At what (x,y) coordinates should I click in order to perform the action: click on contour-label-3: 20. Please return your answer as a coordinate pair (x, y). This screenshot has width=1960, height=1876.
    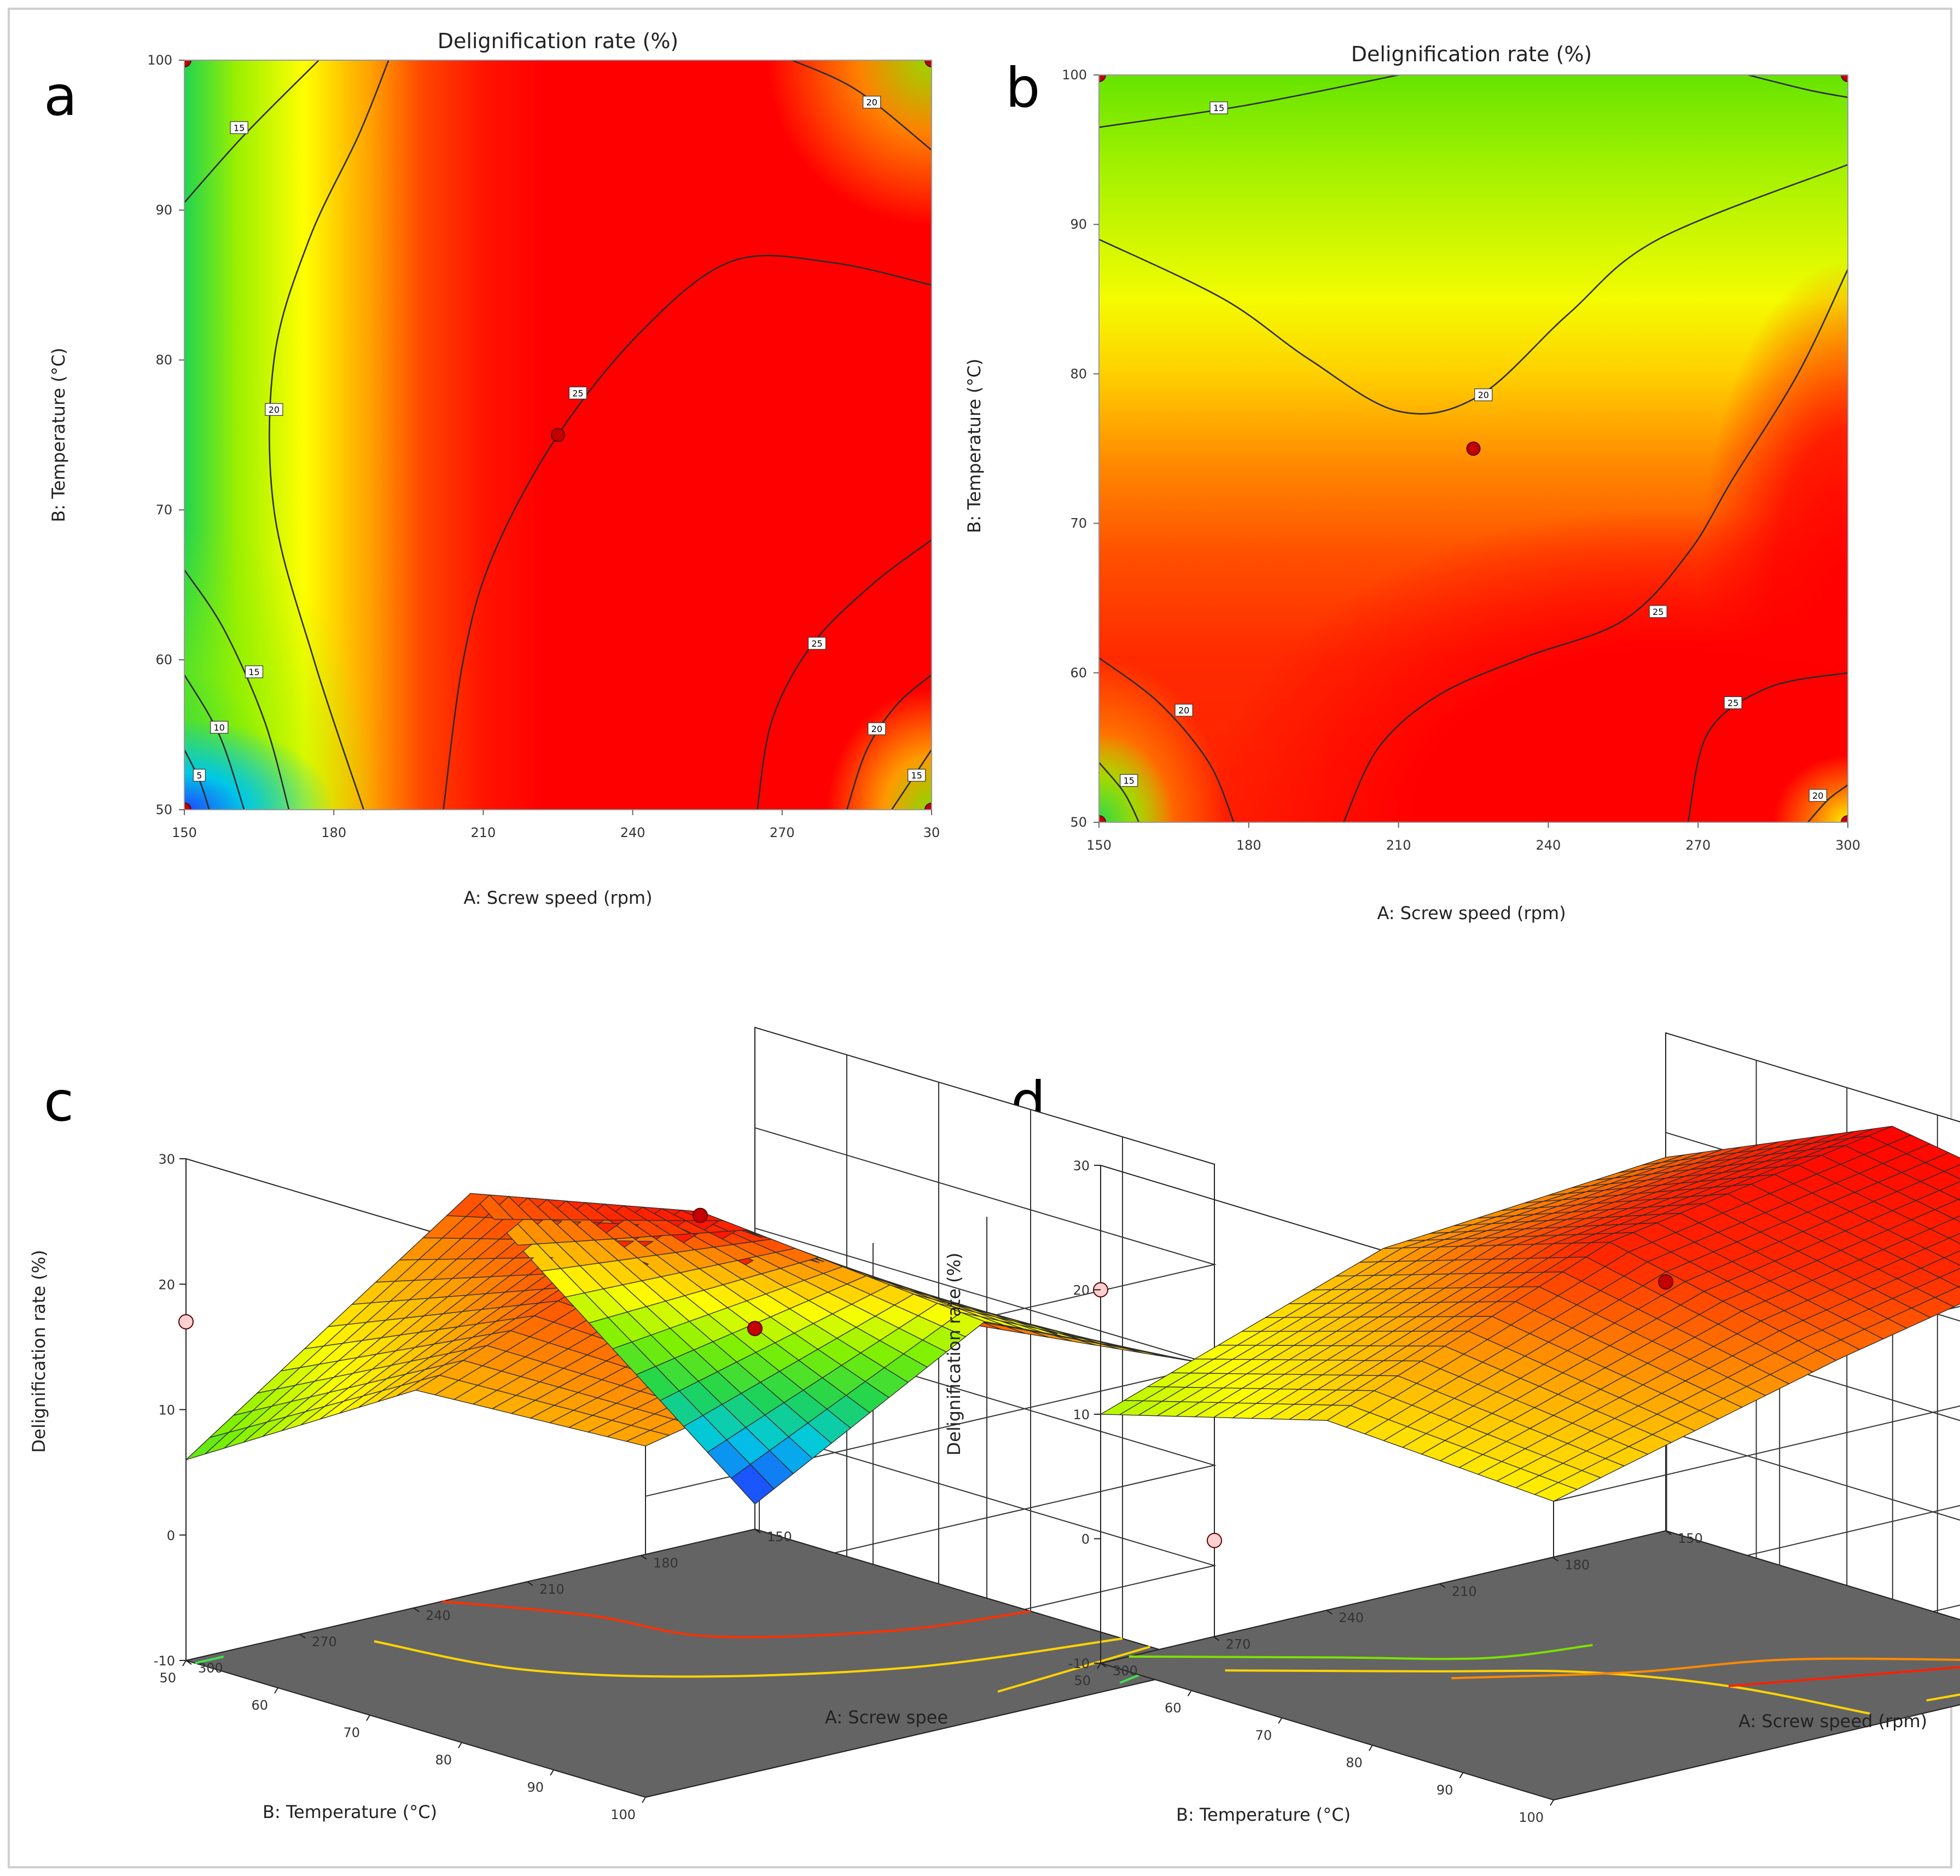
    Looking at the image, I should click on (1183, 710).